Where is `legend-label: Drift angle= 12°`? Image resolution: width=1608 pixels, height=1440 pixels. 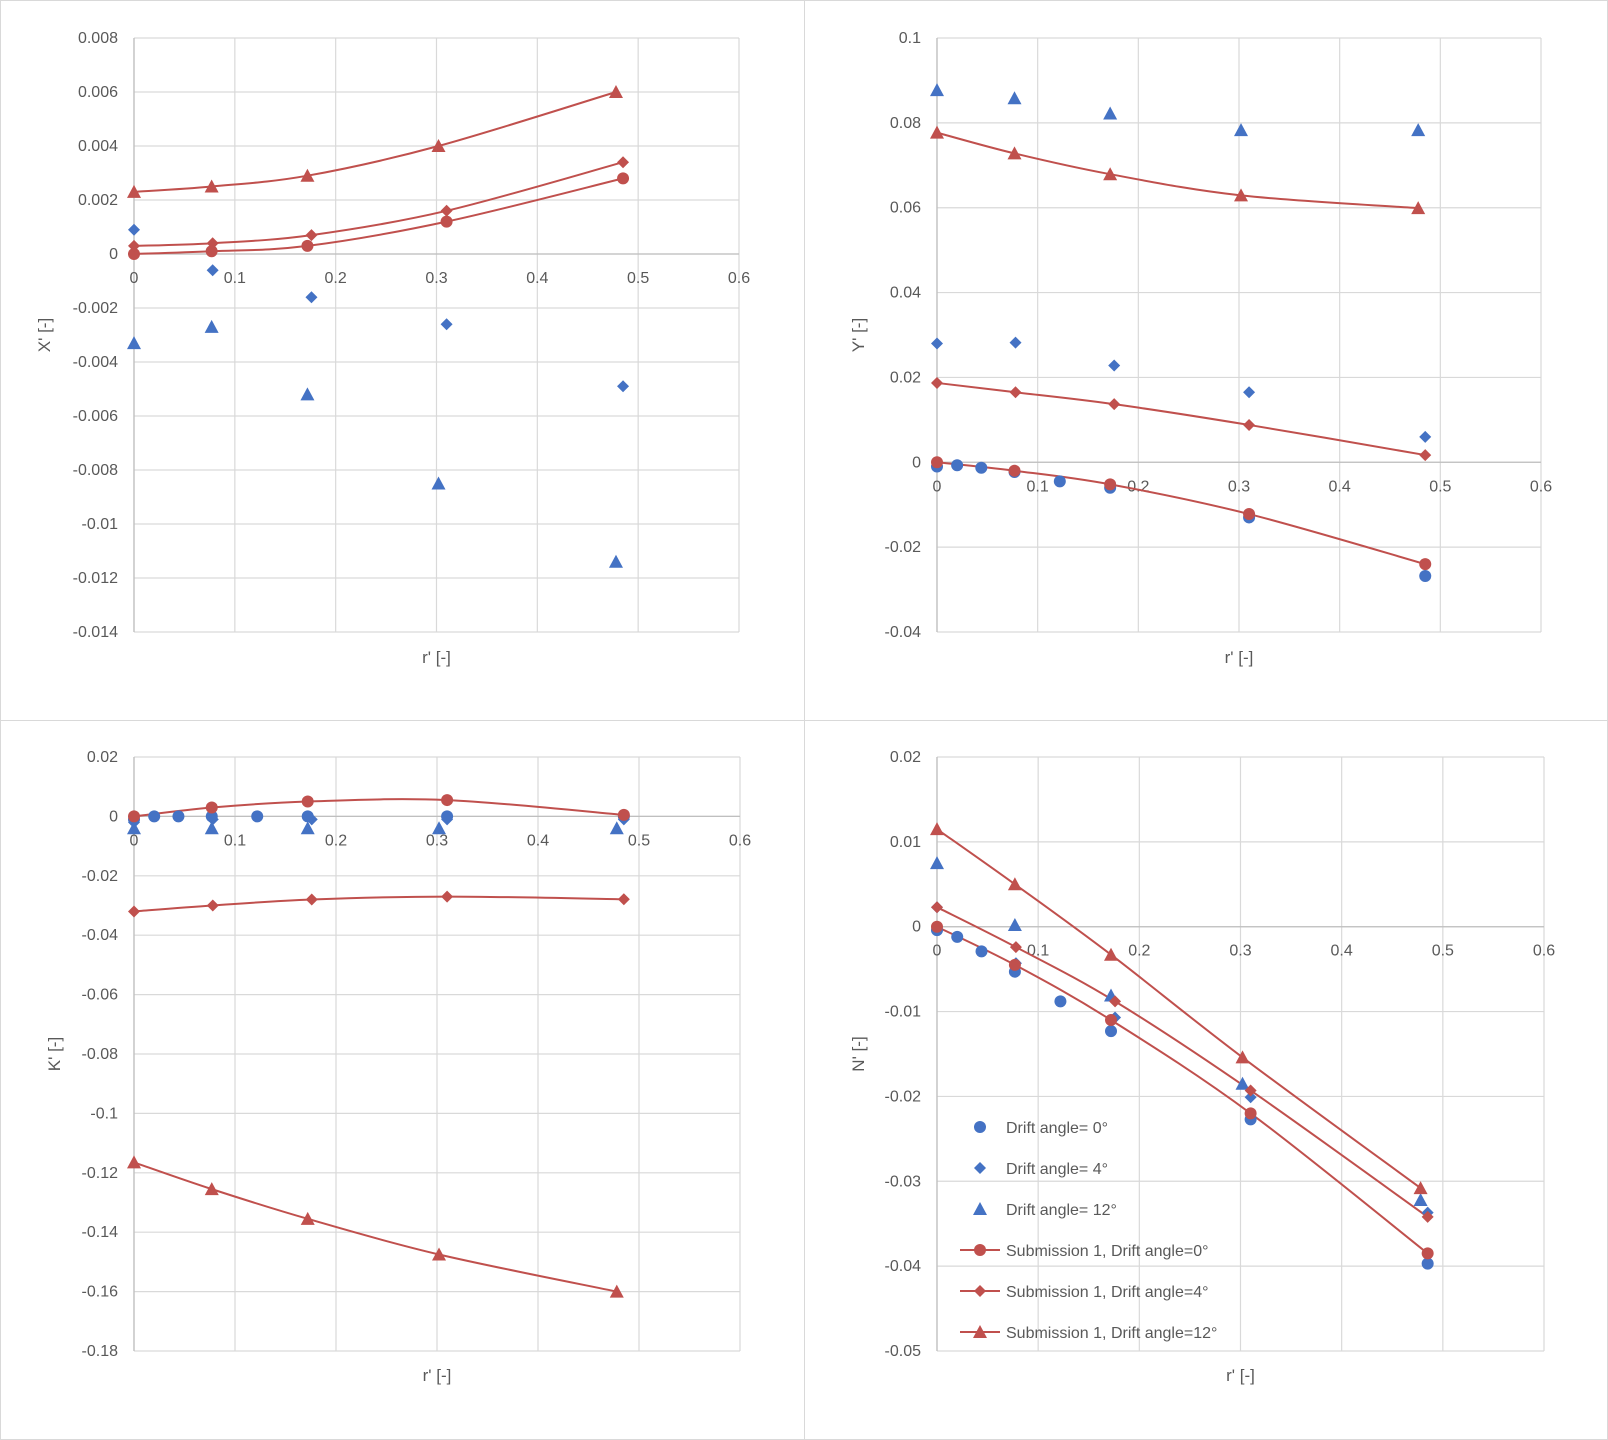 legend-label: Drift angle= 12° is located at coordinates (1061, 1210).